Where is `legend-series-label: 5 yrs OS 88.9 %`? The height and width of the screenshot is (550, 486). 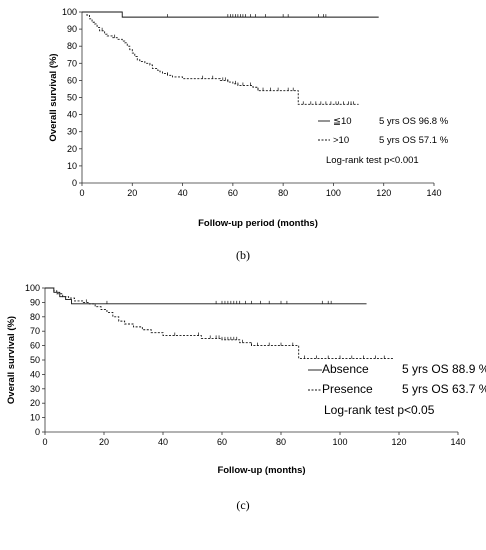
legend-series-label: 5 yrs OS 88.9 % is located at coordinates (444, 369).